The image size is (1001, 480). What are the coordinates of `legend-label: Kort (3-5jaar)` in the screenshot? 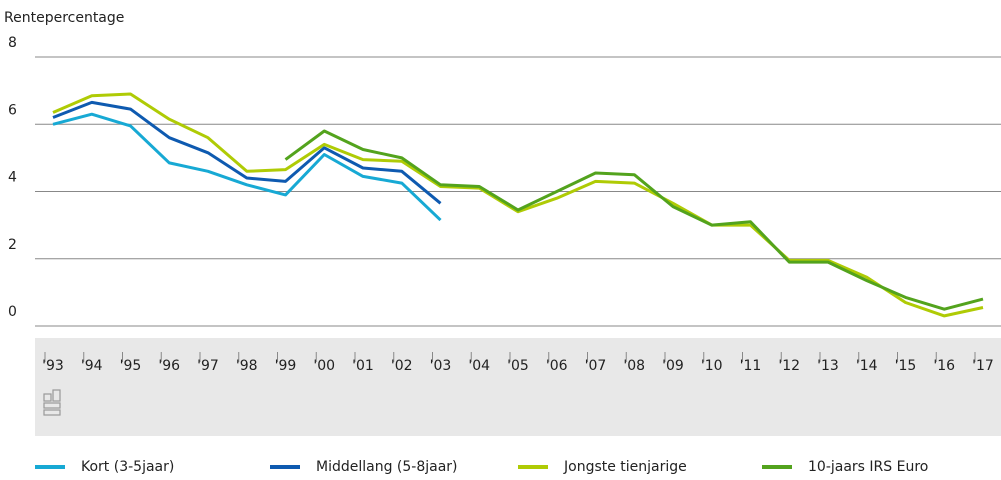 It's located at (127, 467).